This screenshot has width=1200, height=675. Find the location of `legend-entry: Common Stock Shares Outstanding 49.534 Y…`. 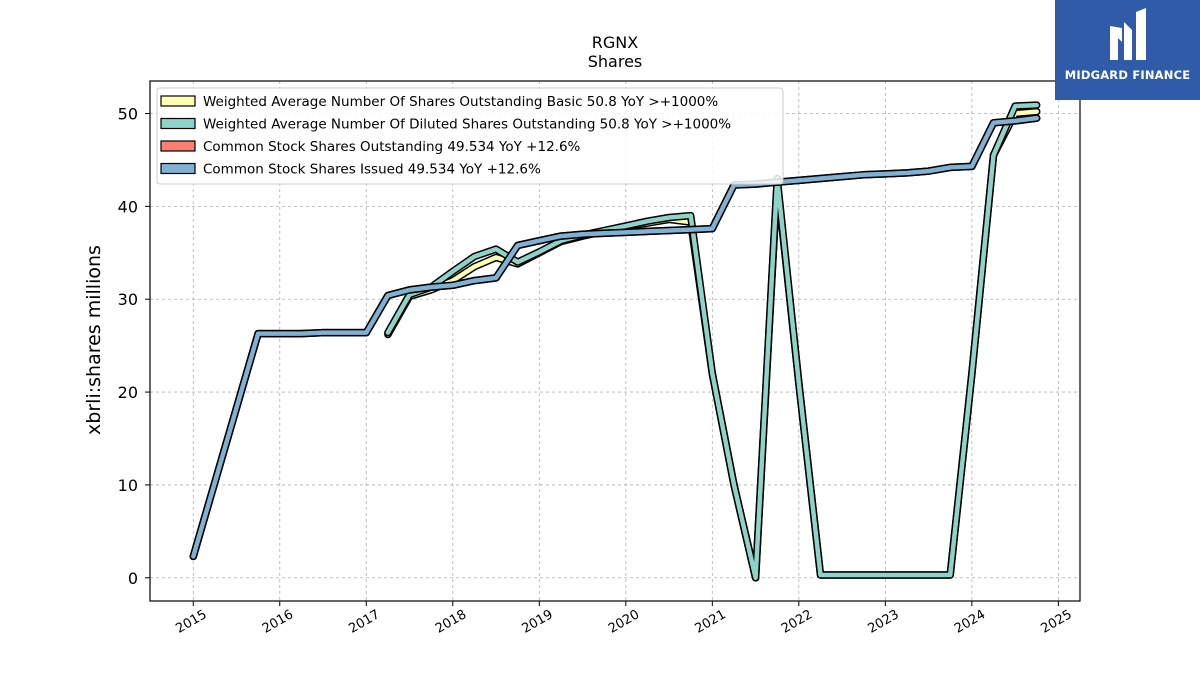

legend-entry: Common Stock Shares Outstanding 49.534 Y… is located at coordinates (392, 147).